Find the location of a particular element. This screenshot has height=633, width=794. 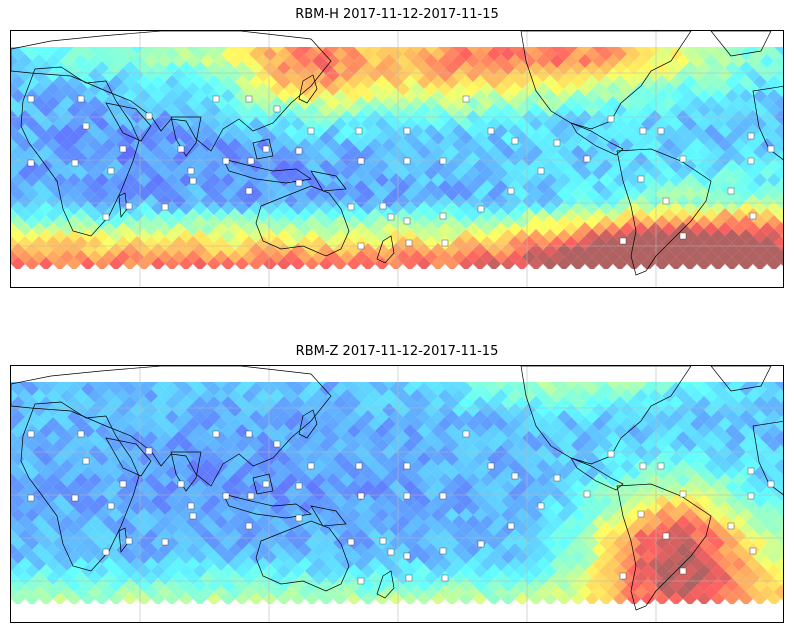

coastline-samerica is located at coordinates (664, 212).